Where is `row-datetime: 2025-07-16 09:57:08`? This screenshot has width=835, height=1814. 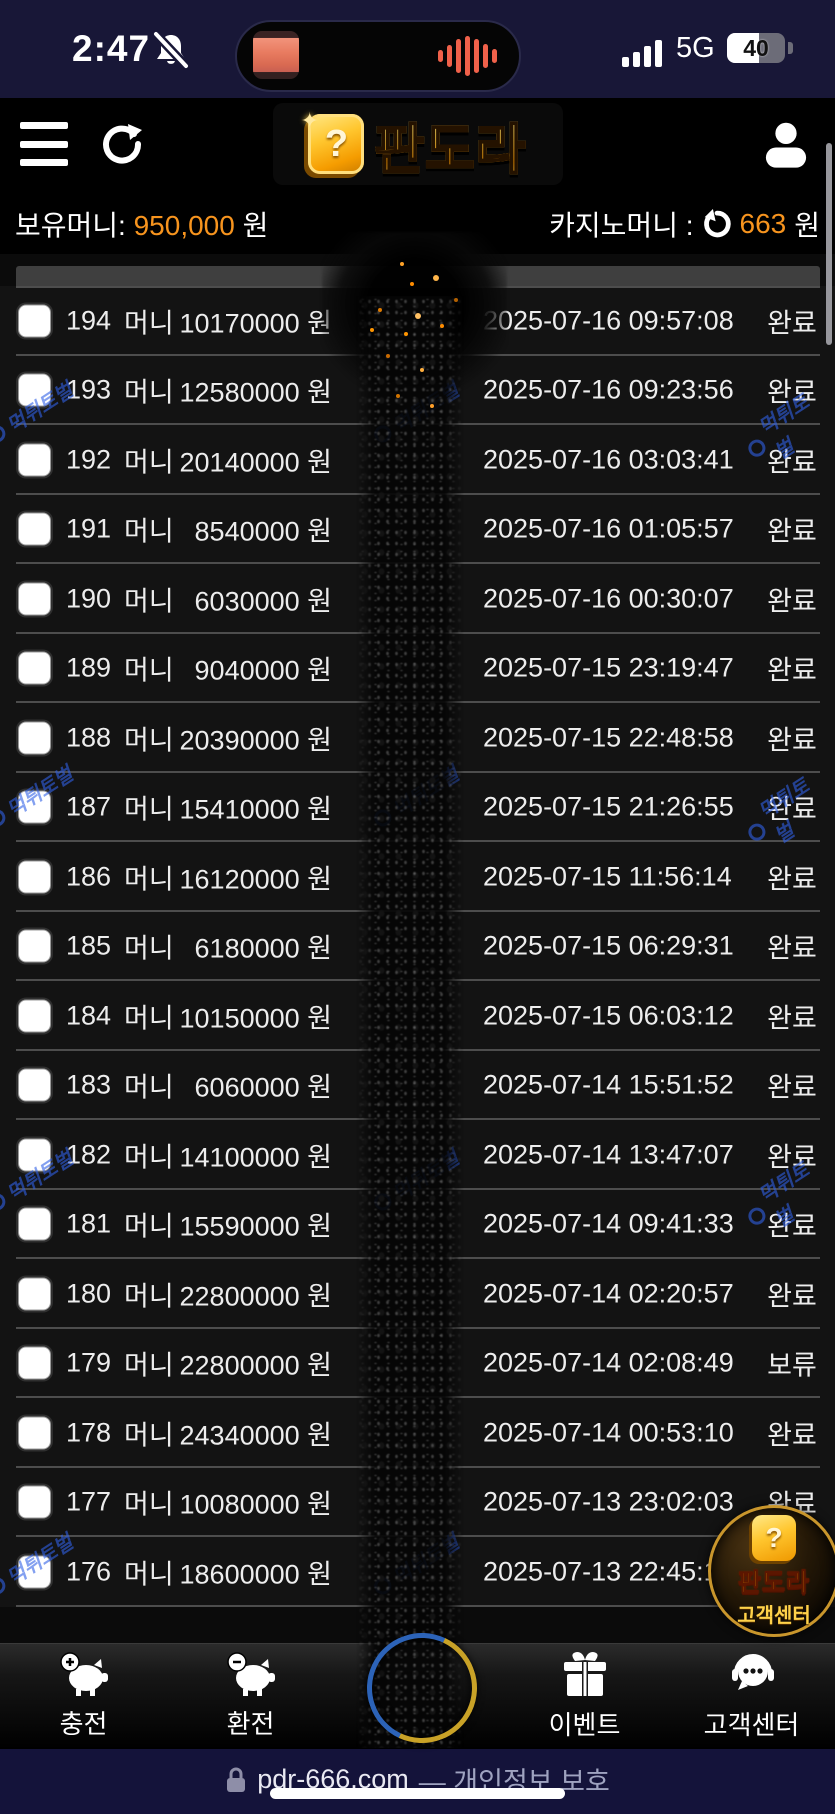 row-datetime: 2025-07-16 09:57:08 is located at coordinates (608, 320).